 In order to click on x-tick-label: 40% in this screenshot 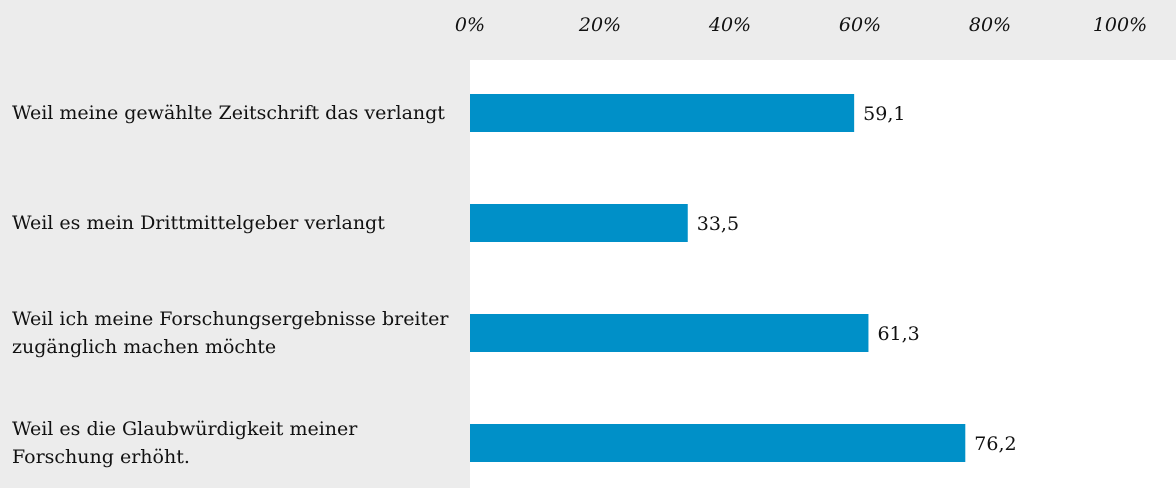, I will do `click(729, 25)`.